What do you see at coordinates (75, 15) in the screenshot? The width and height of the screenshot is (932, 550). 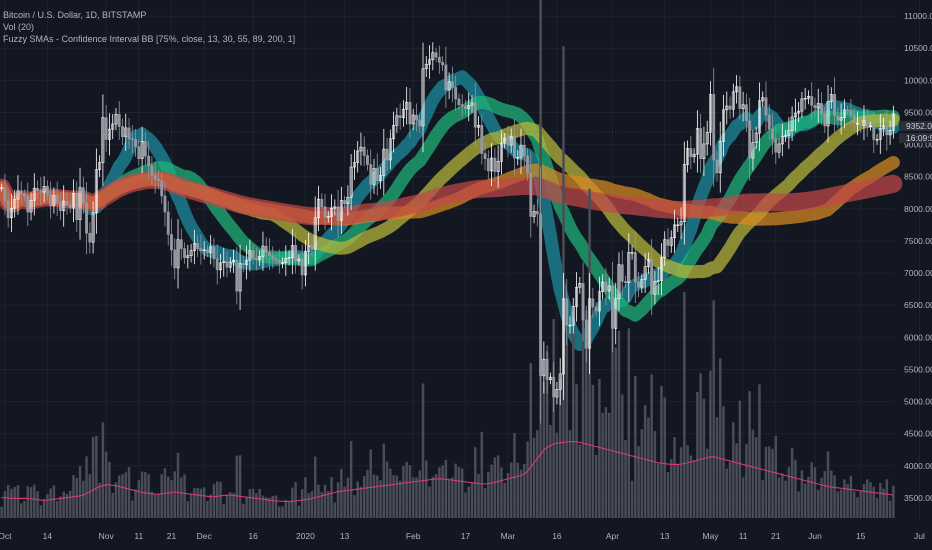 I see `symbol-title: Bitcoin / U.S. Dollar, 1D, BITSTAMP` at bounding box center [75, 15].